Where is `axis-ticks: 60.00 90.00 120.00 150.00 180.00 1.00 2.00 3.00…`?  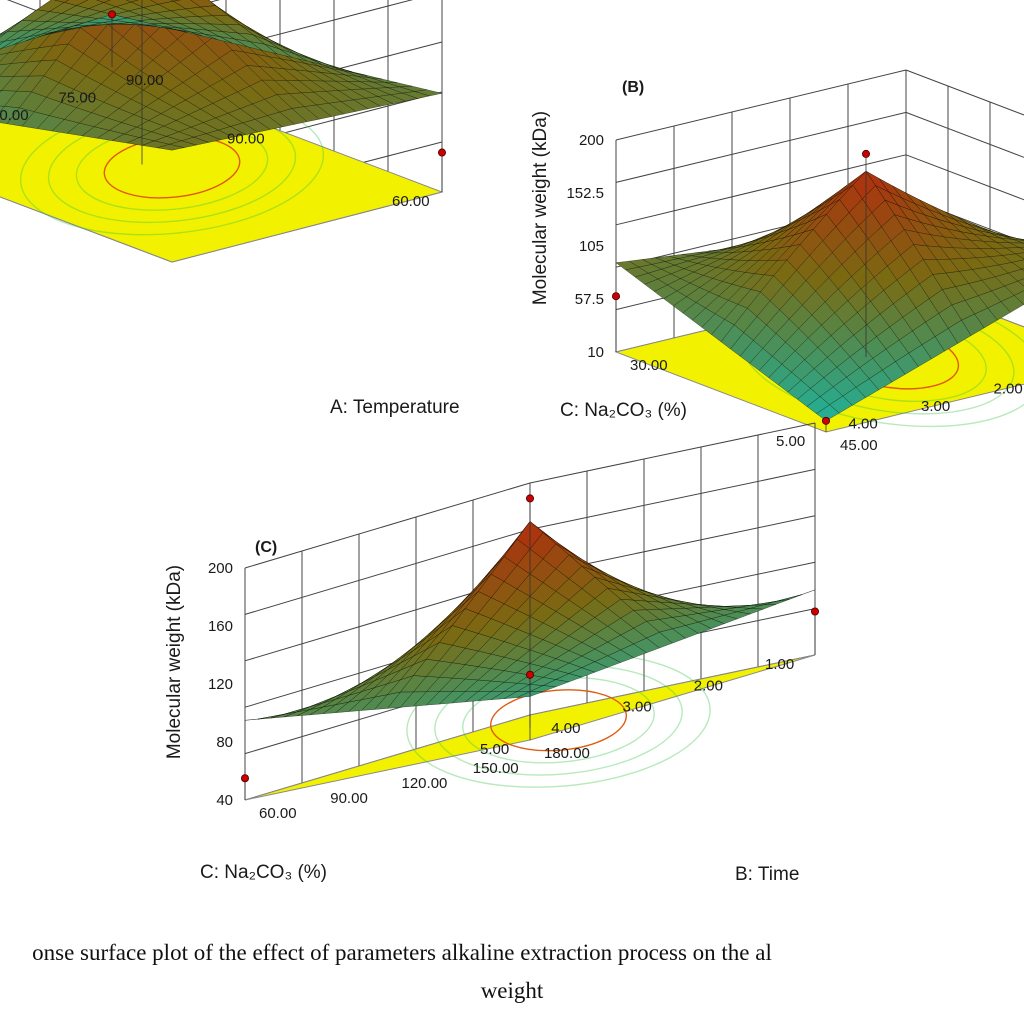
axis-ticks: 60.00 90.00 120.00 150.00 180.00 1.00 2.00 3.00… is located at coordinates (501, 691).